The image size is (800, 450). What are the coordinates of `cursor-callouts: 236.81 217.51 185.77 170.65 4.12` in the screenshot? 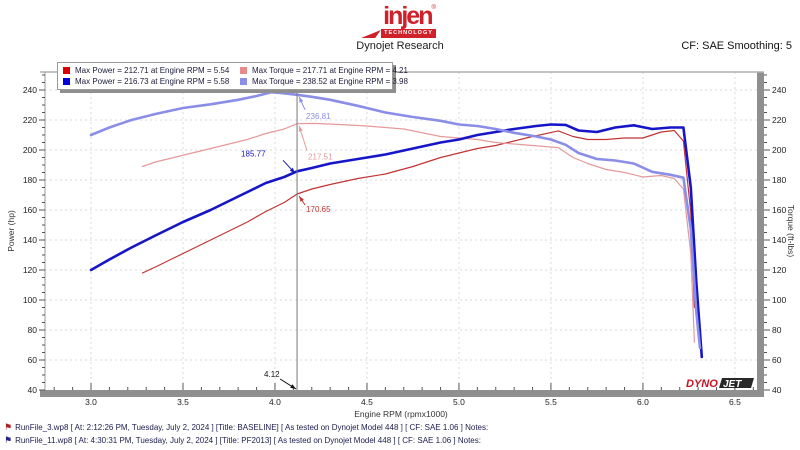 It's located at (287, 243).